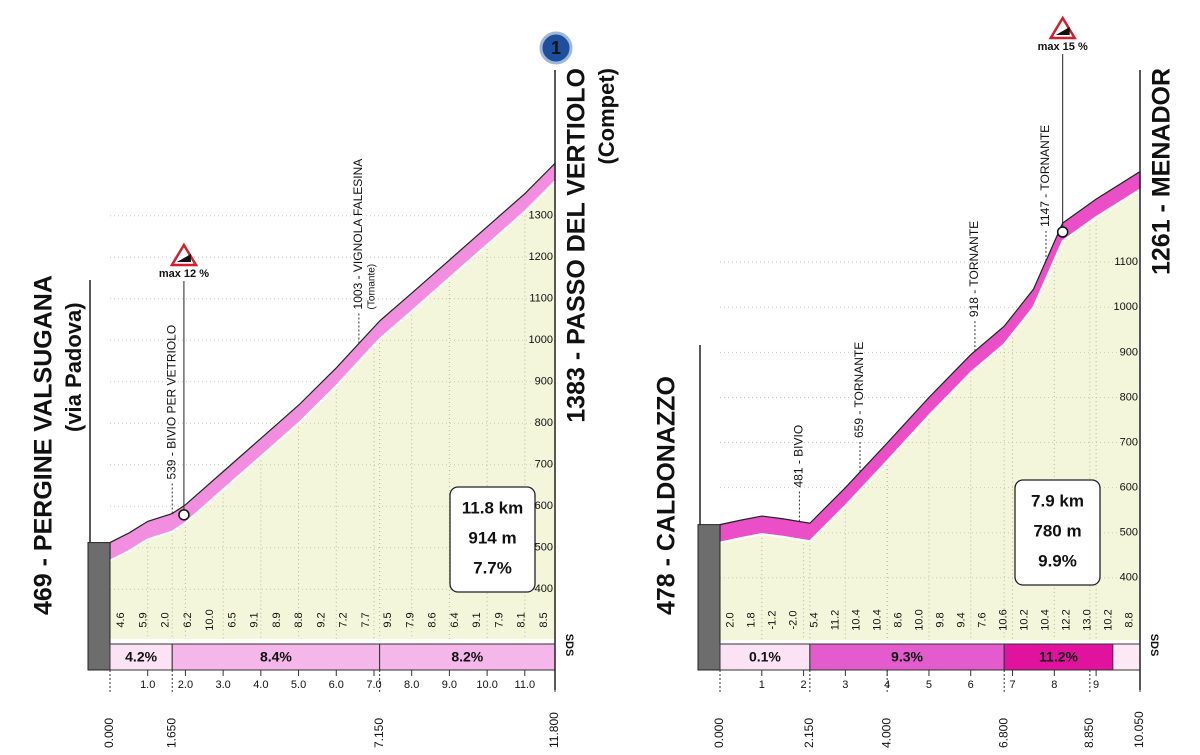  Describe the element at coordinates (1003, 619) in the screenshot. I see `km-gradient: 10.6` at that location.